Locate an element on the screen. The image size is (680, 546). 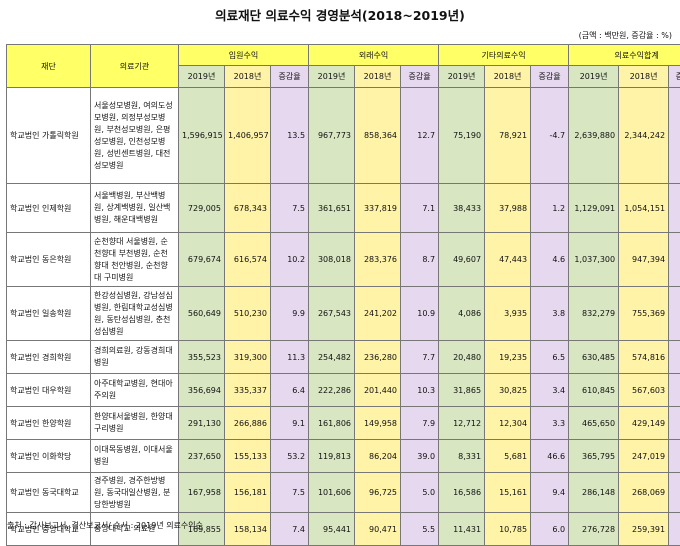
value-cell: 8.5 is located at coordinates (674, 423).